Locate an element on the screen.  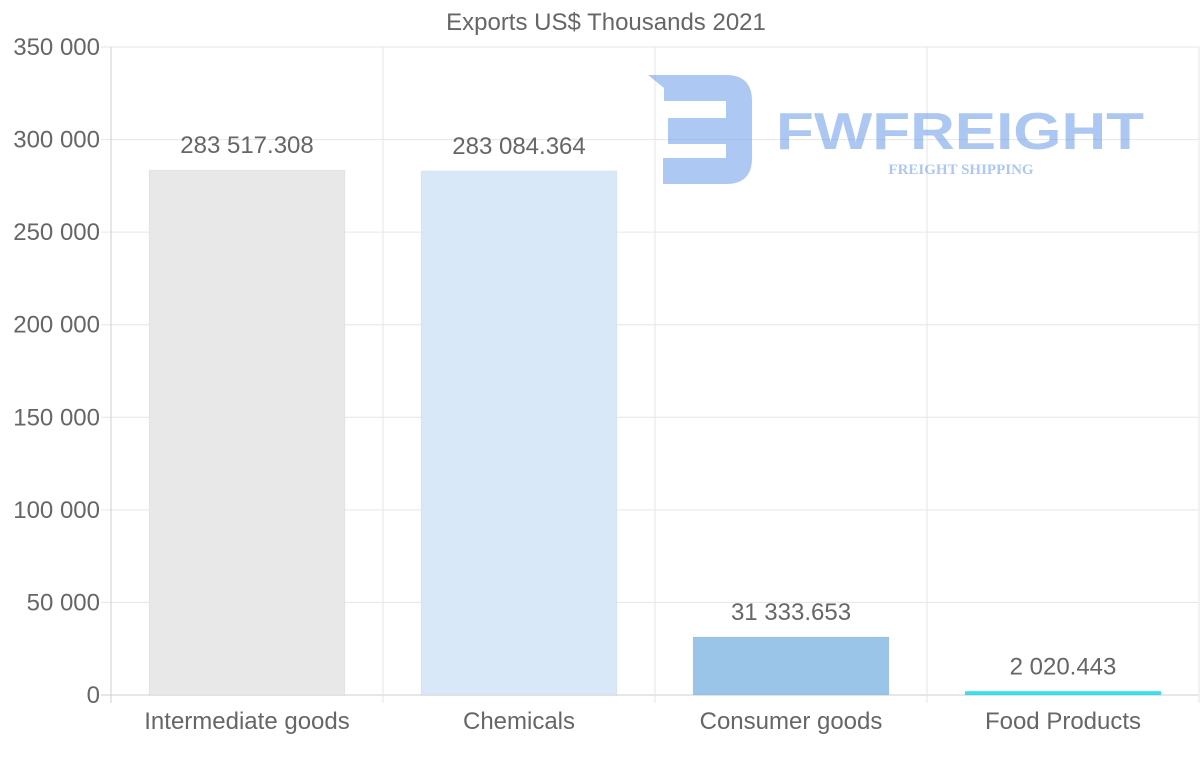
bar-chemicals is located at coordinates (519, 433).